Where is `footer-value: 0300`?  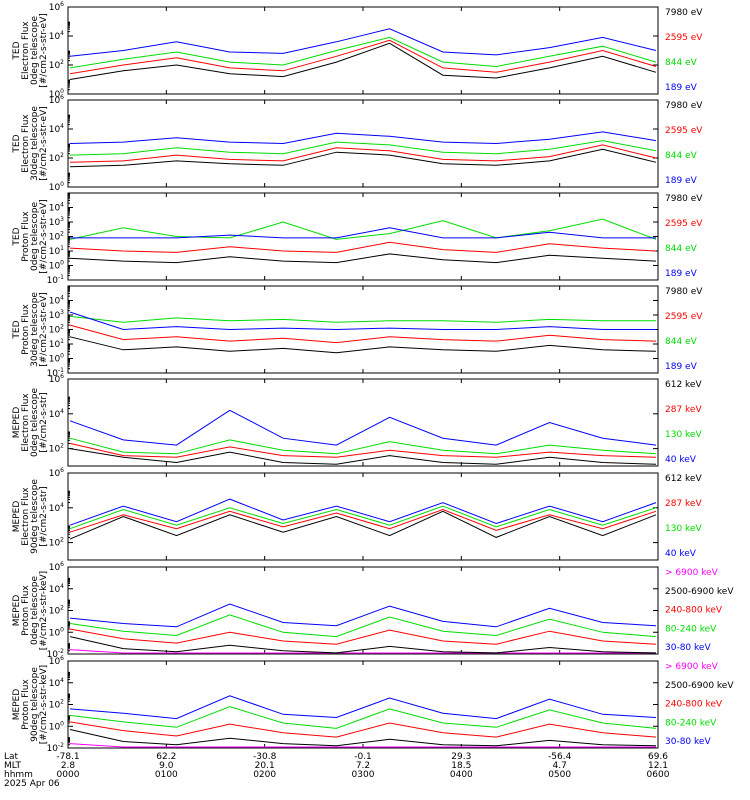
footer-value: 0300 is located at coordinates (363, 775).